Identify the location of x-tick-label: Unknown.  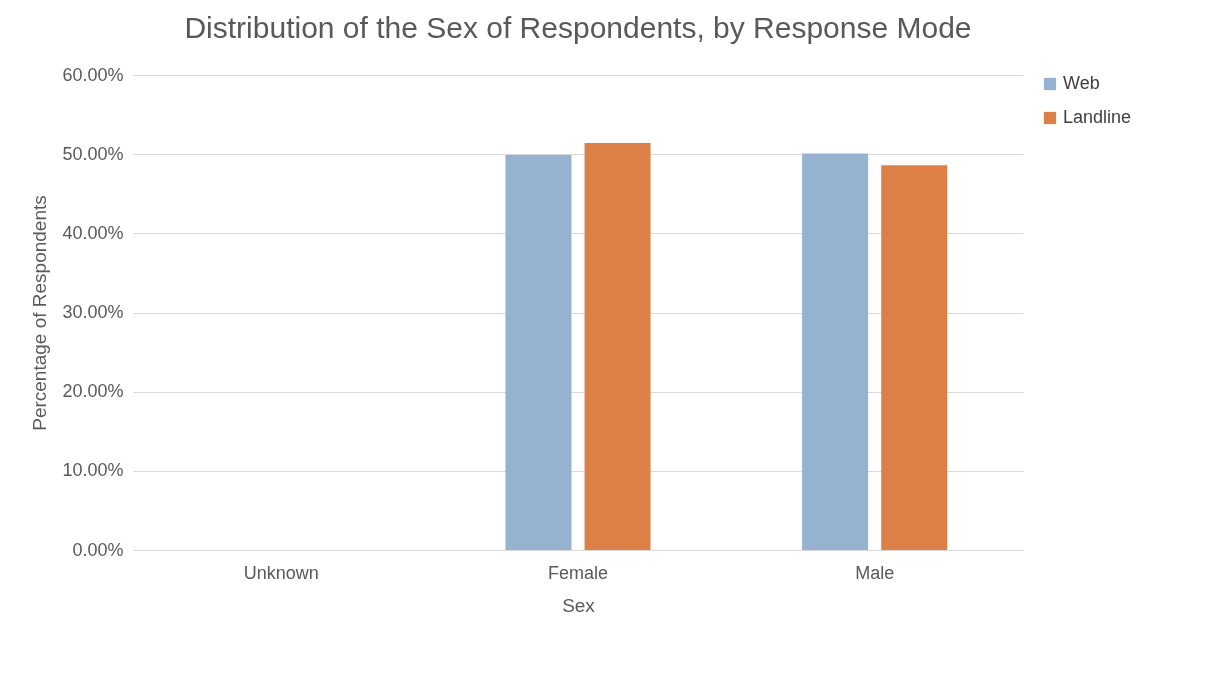
(281, 572).